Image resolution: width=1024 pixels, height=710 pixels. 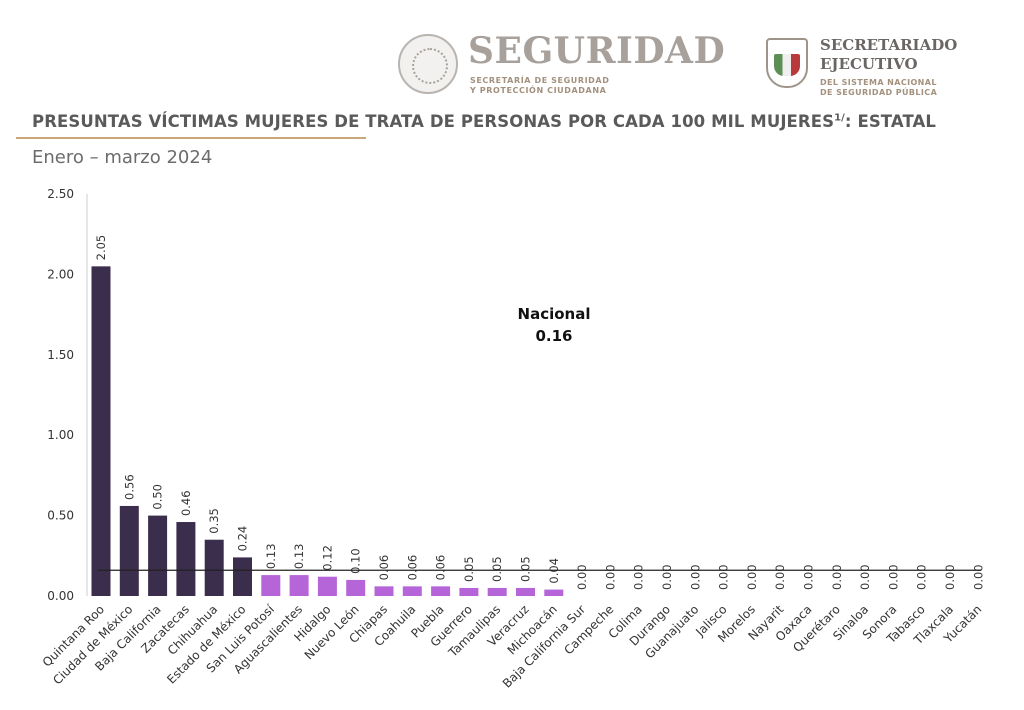 I want to click on title-underline, so click(x=191, y=138).